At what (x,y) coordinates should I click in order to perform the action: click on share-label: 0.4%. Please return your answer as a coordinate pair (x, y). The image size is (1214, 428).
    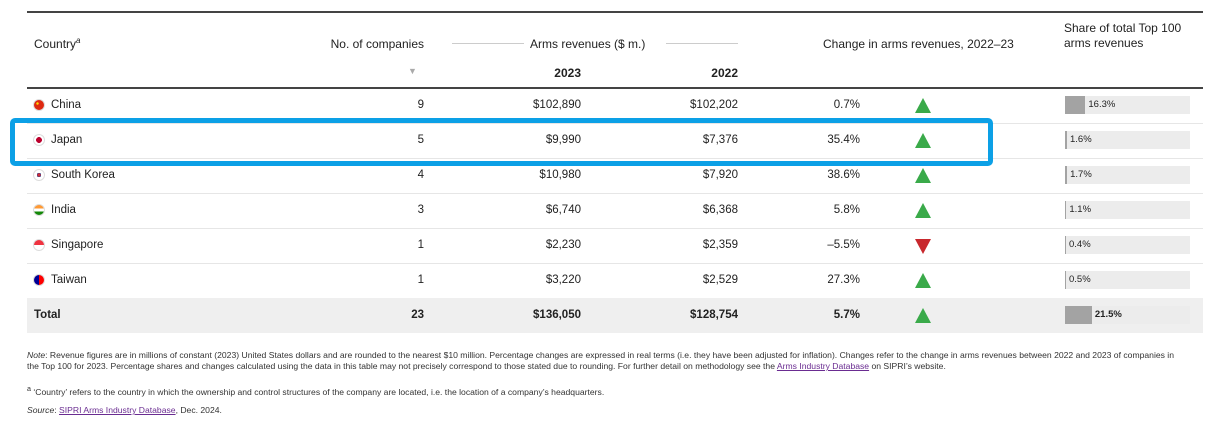
    Looking at the image, I should click on (1080, 244).